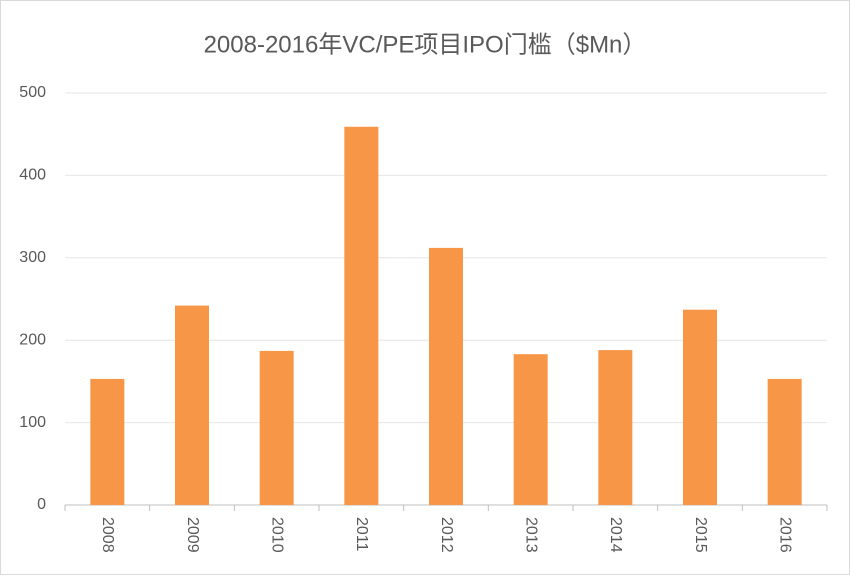 The width and height of the screenshot is (850, 580). What do you see at coordinates (32, 422) in the screenshot?
I see `y-tick-label: 100` at bounding box center [32, 422].